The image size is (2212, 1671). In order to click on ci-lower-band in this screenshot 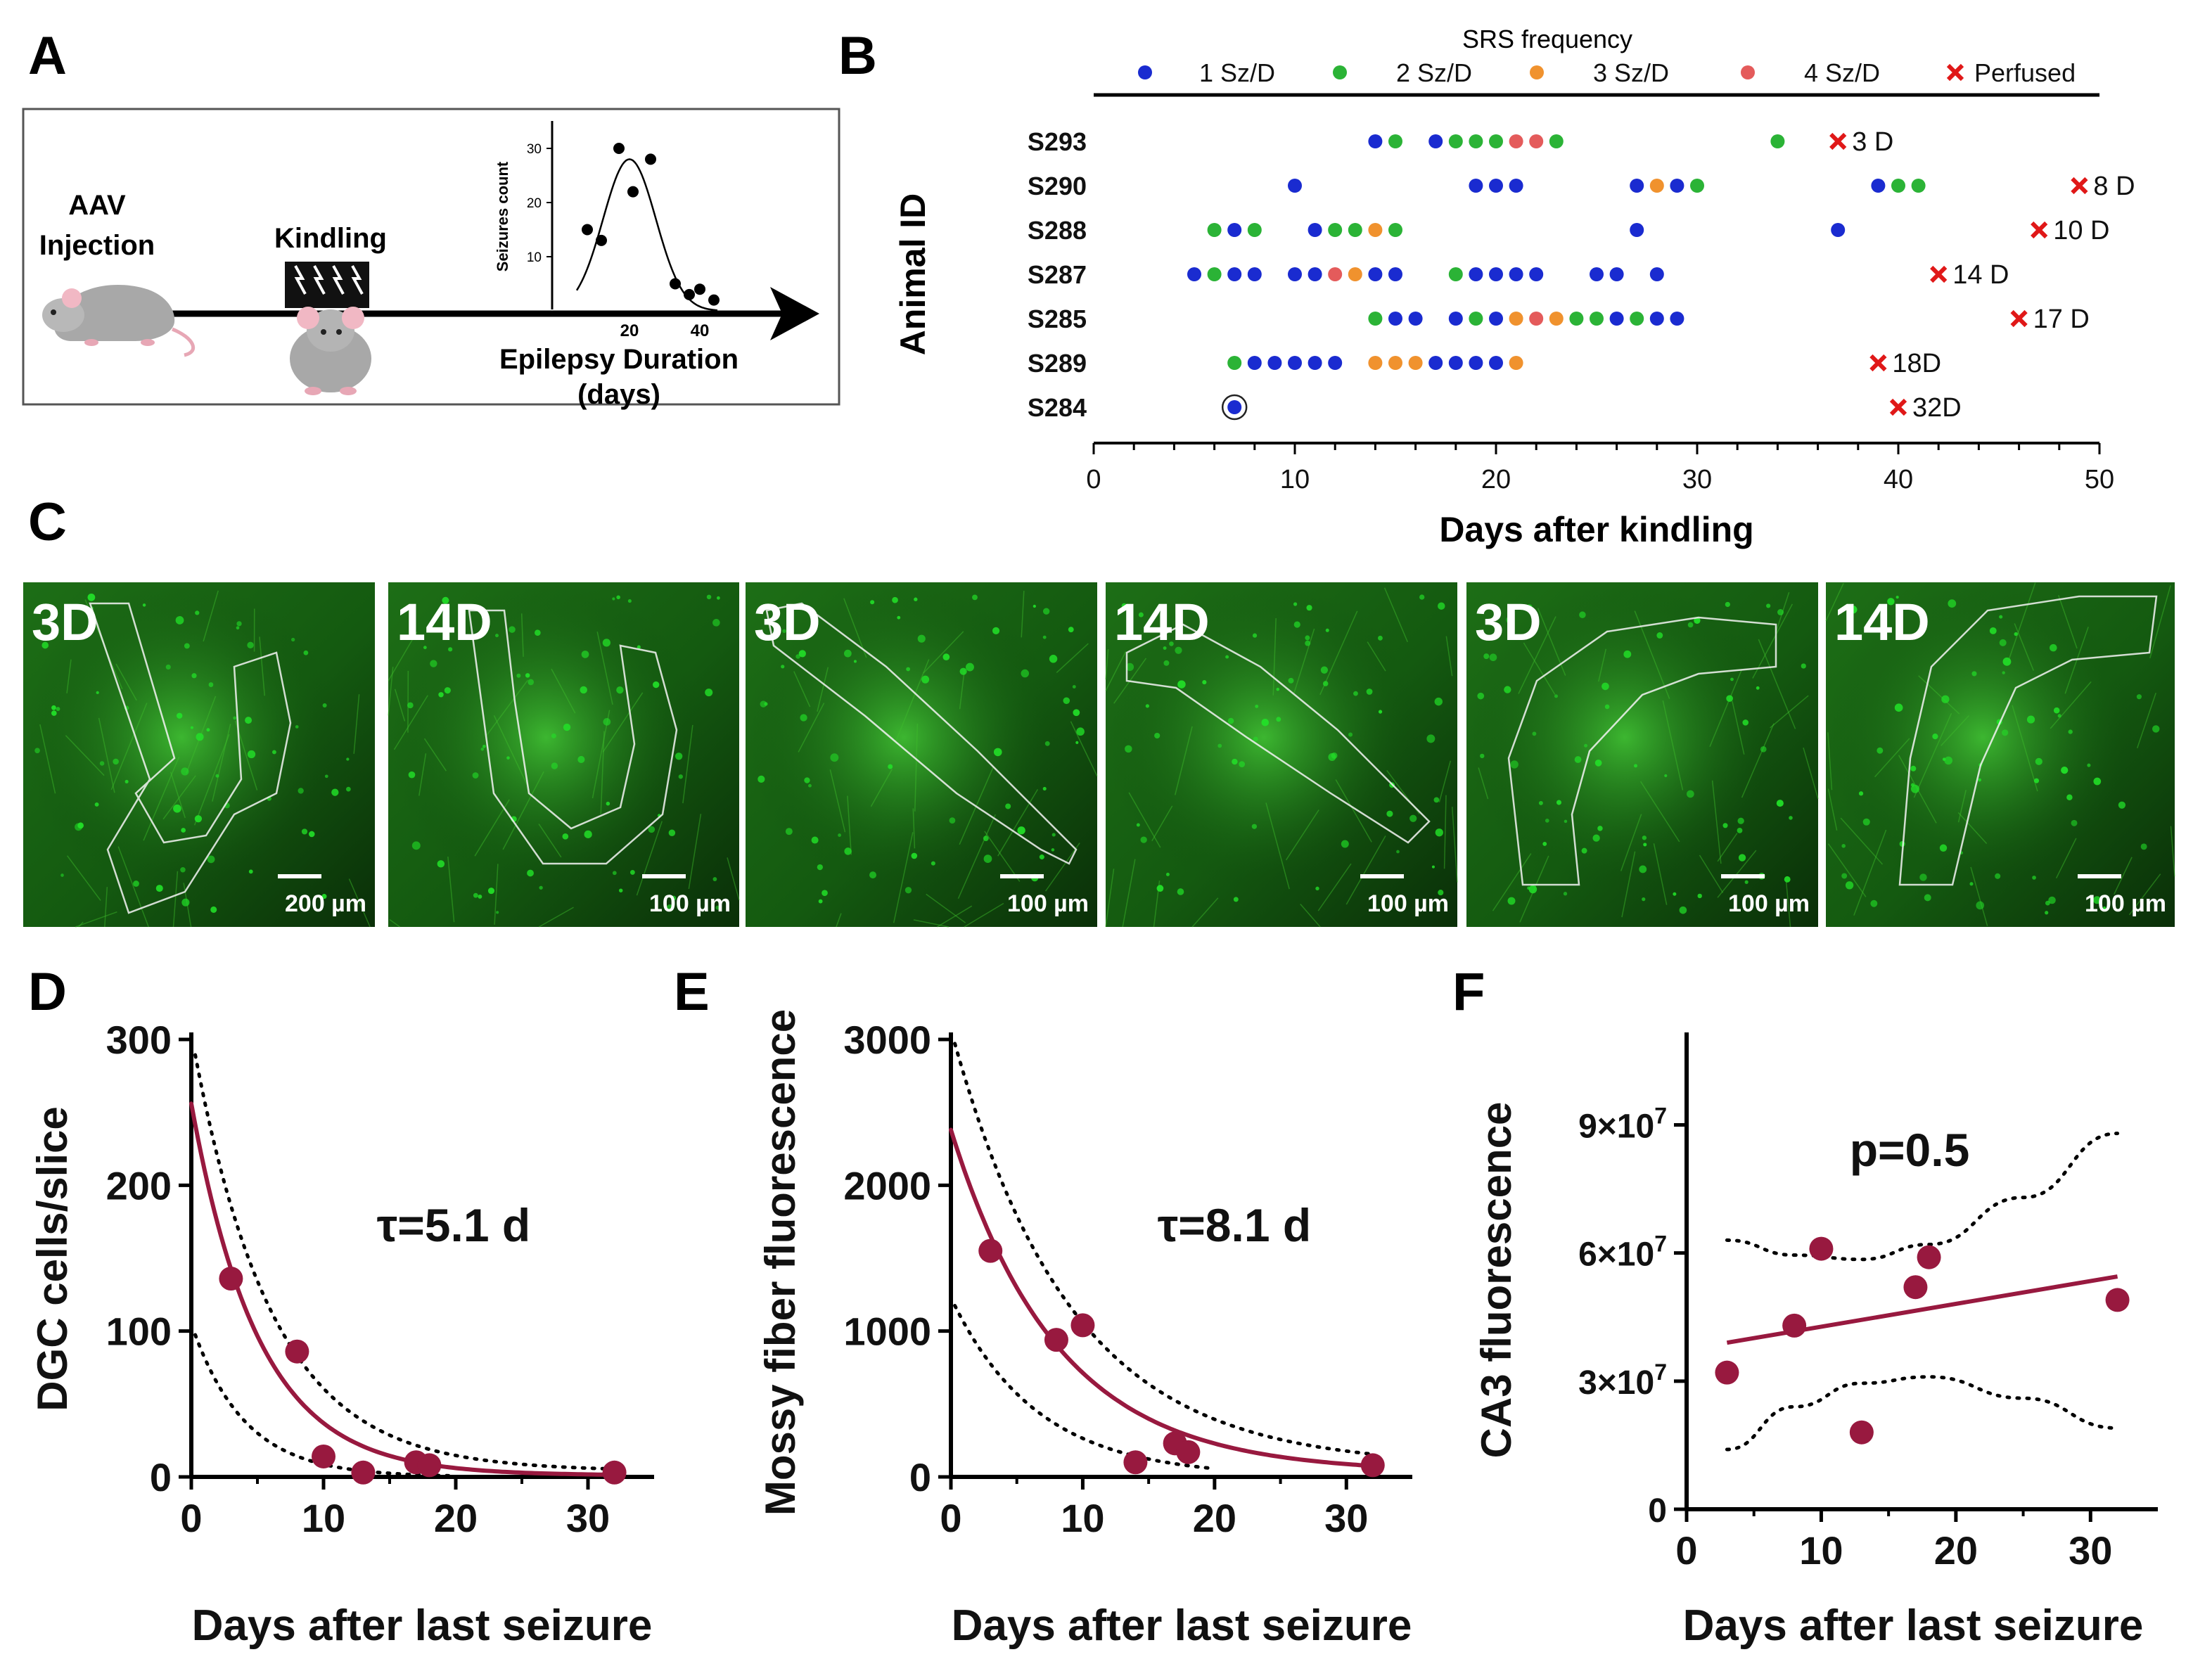, I will do `click(1083, 1387)`.